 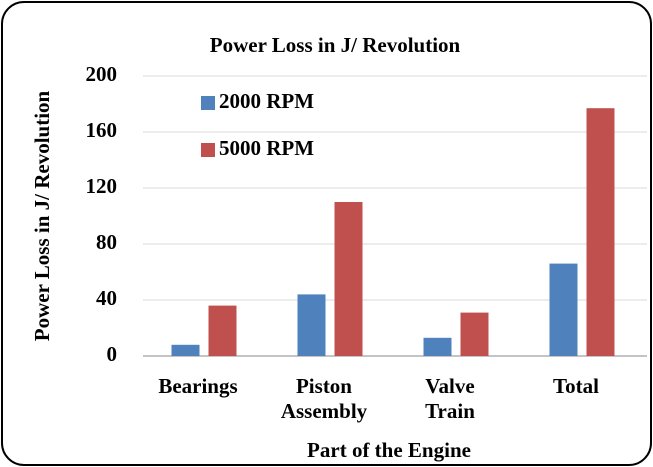 What do you see at coordinates (324, 398) in the screenshot?
I see `x-tick-label: Piston Assembly` at bounding box center [324, 398].